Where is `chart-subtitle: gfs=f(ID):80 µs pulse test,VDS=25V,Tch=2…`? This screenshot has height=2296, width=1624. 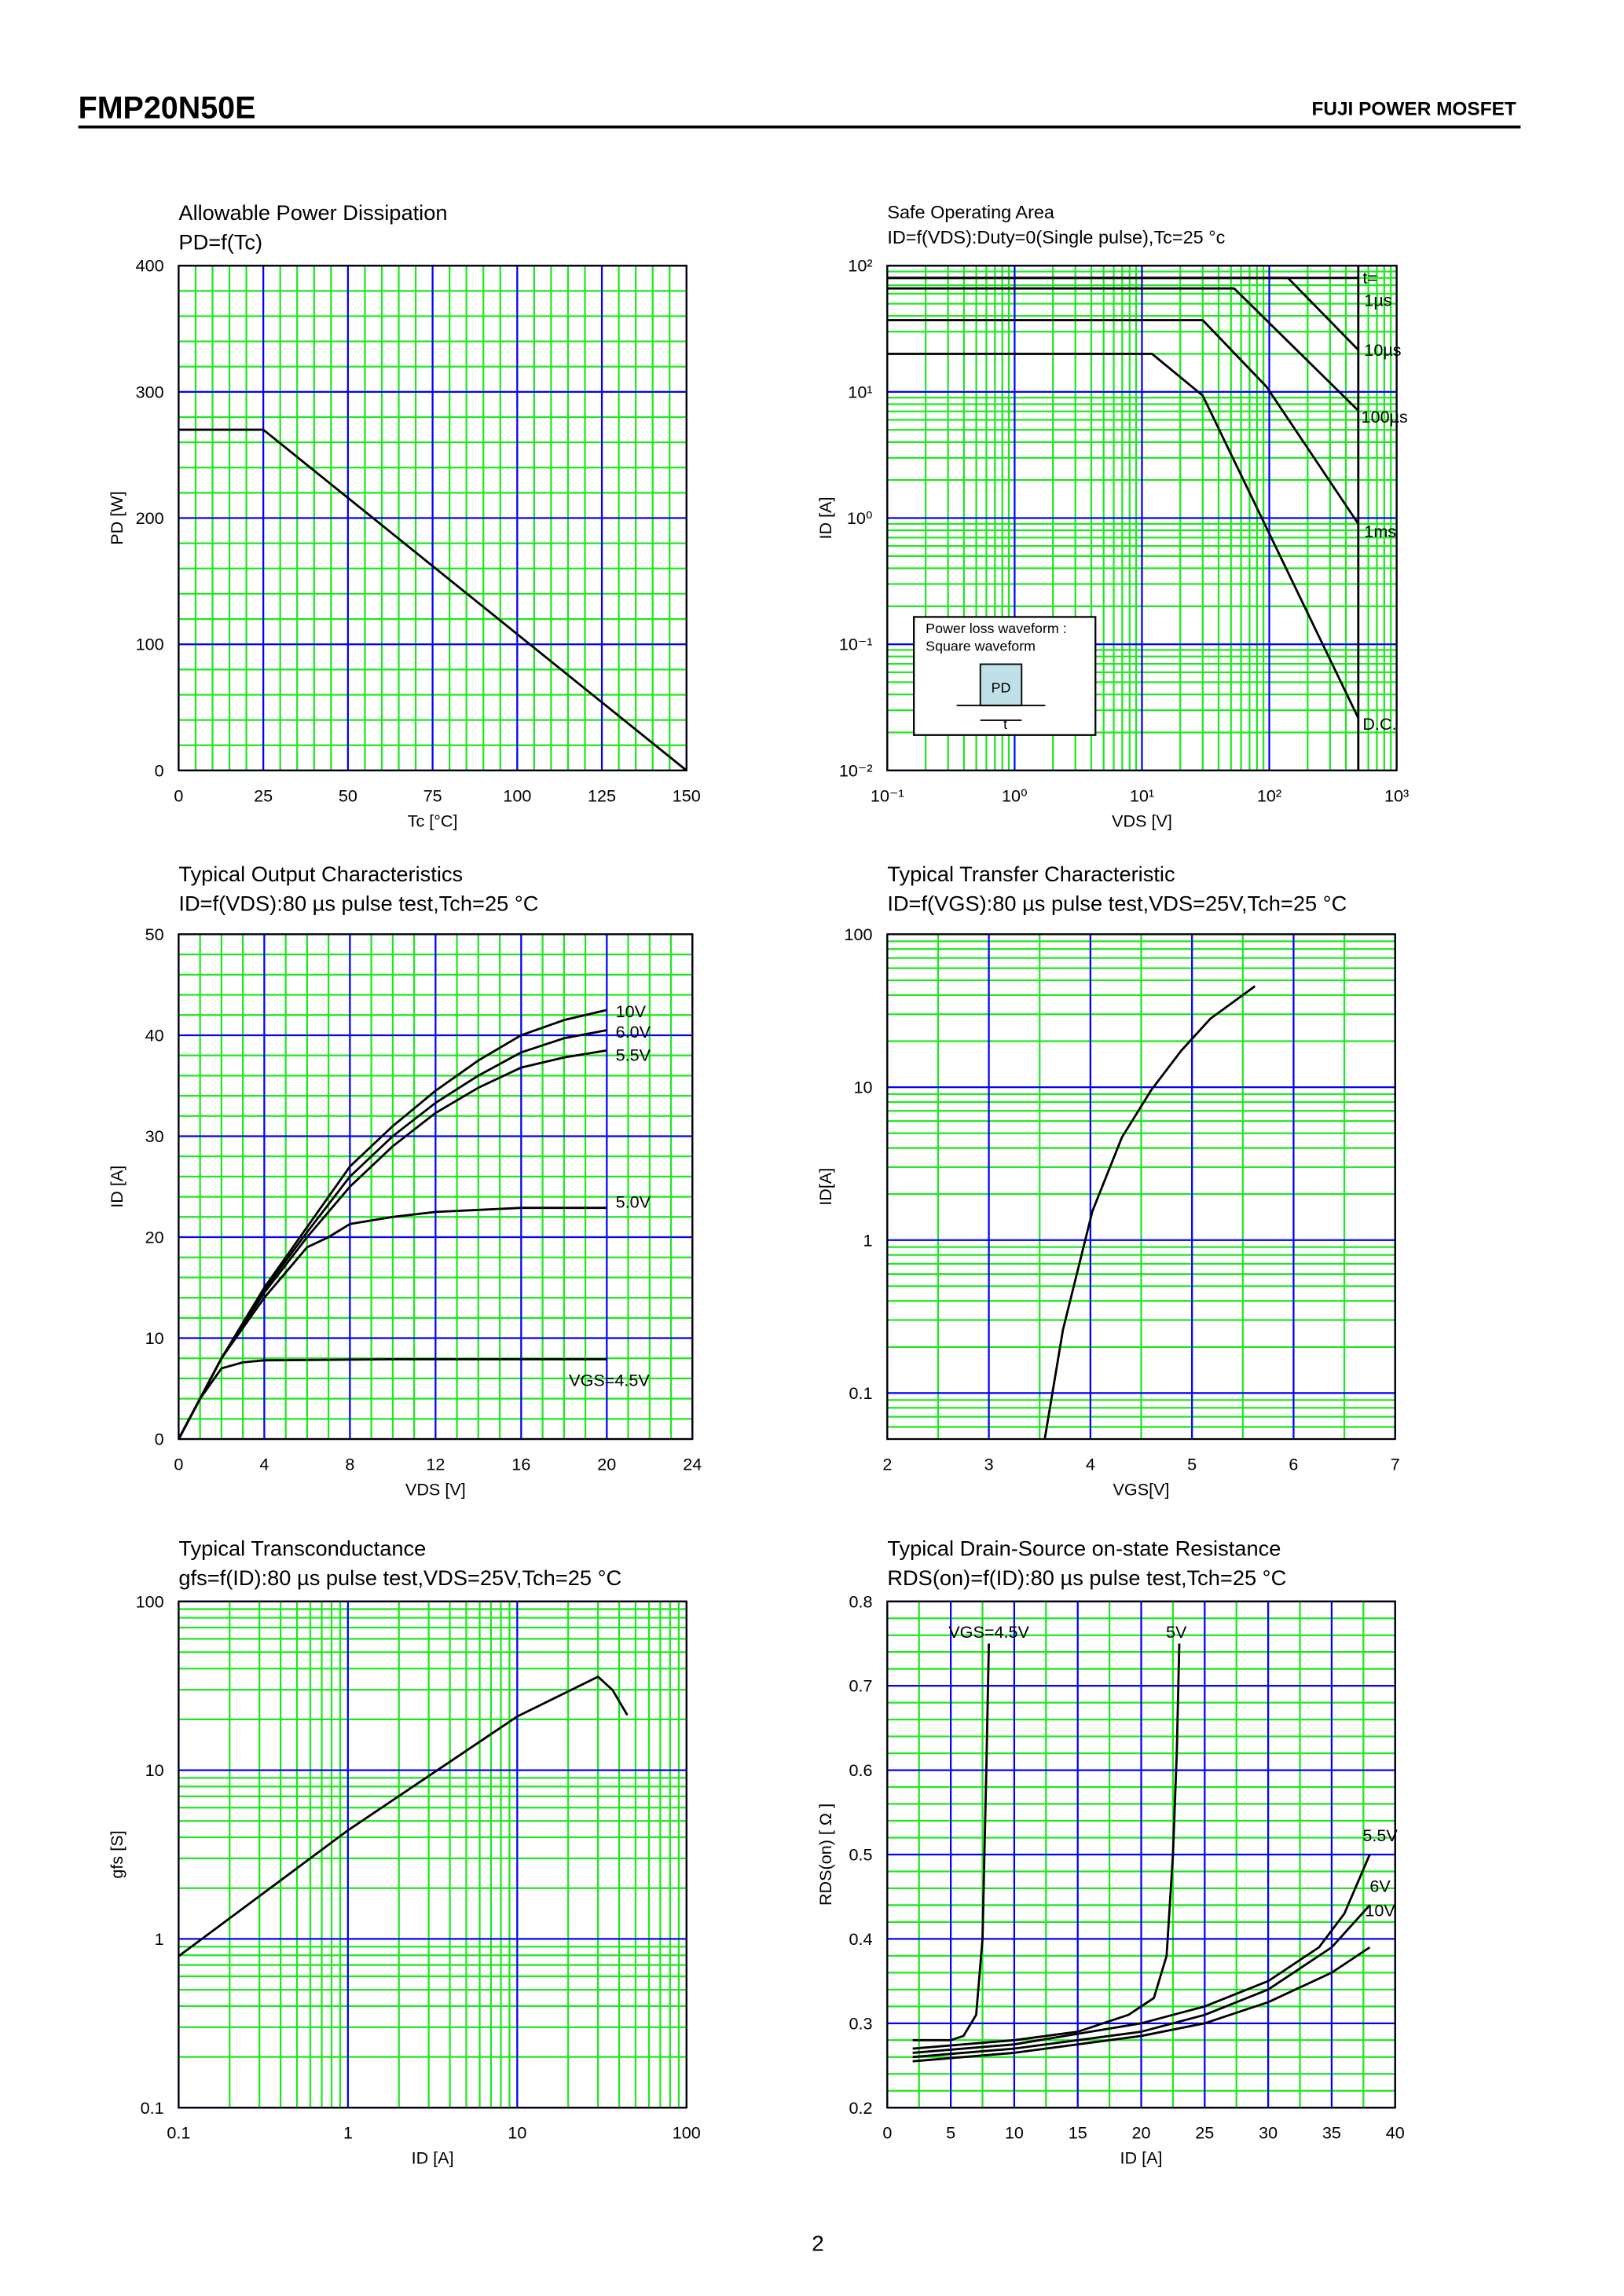 chart-subtitle: gfs=f(ID):80 µs pulse test,VDS=25V,Tch=2… is located at coordinates (399, 1577).